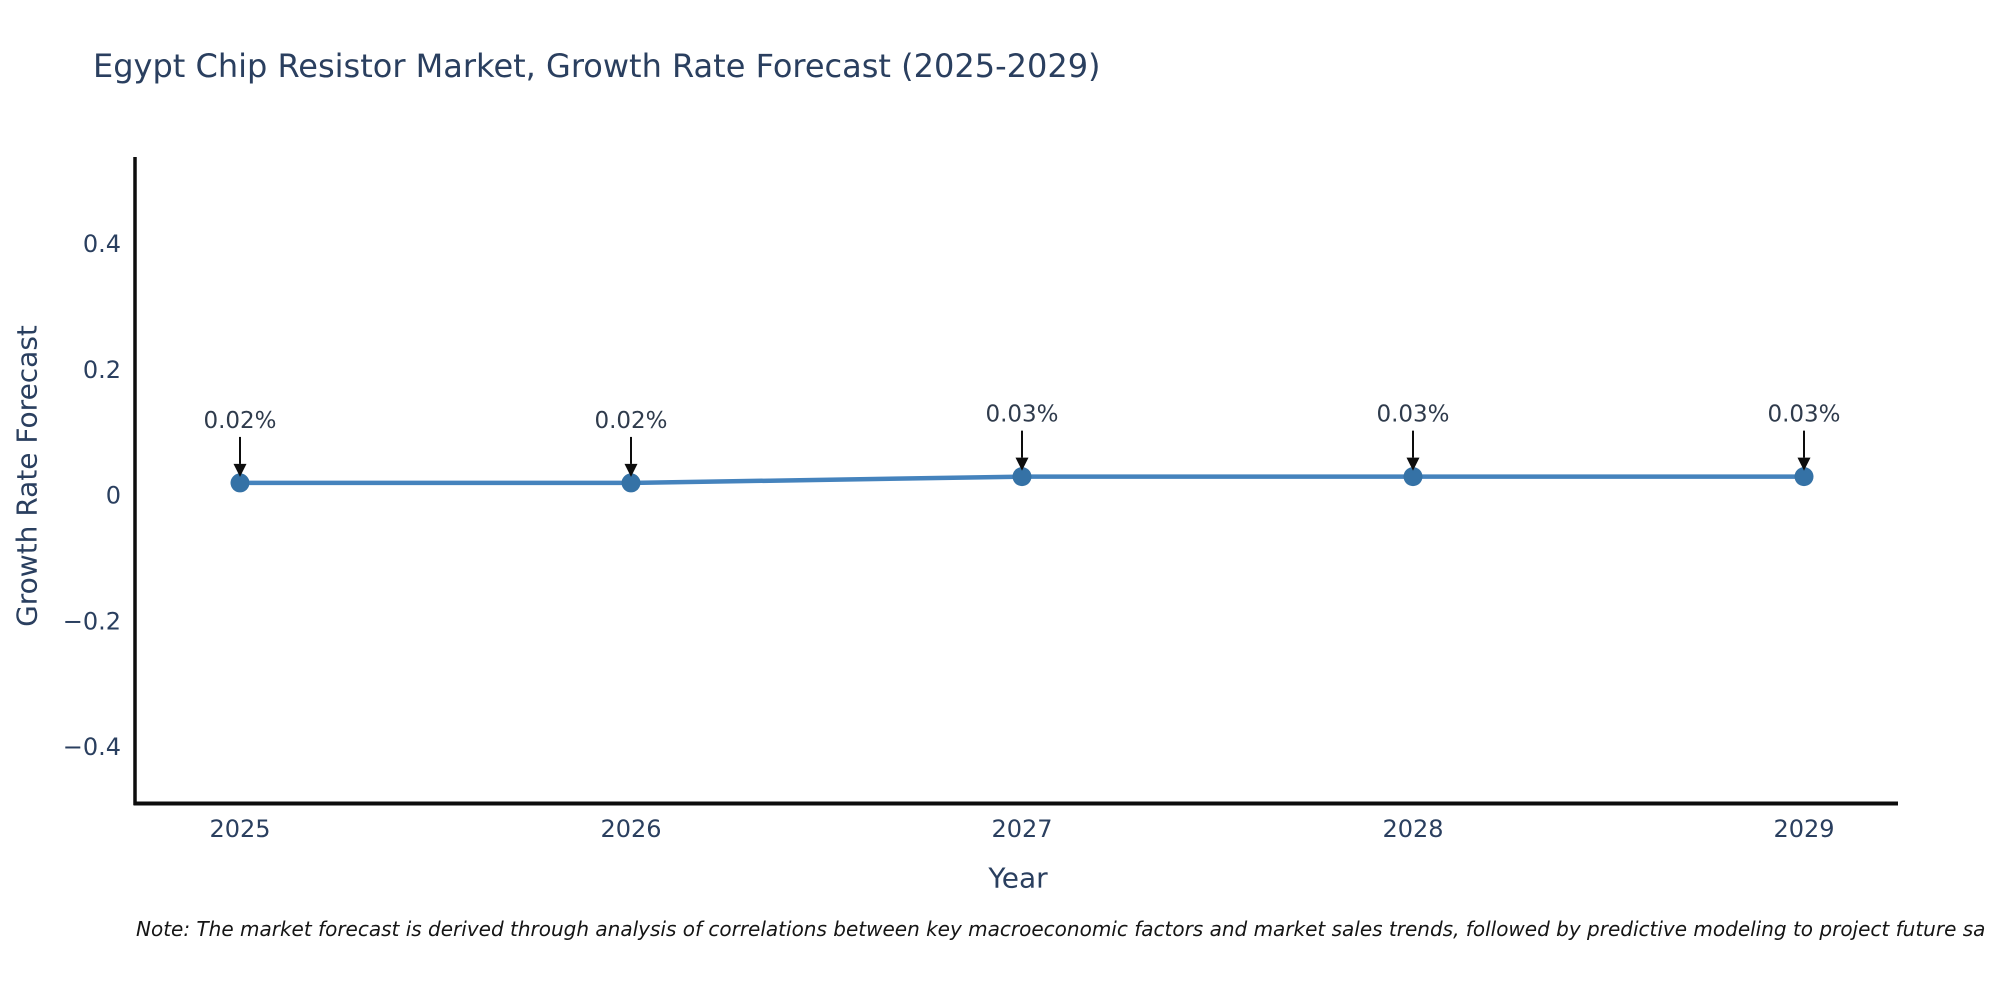 The width and height of the screenshot is (2000, 1000). I want to click on x-tick-label: 2028, so click(1412, 829).